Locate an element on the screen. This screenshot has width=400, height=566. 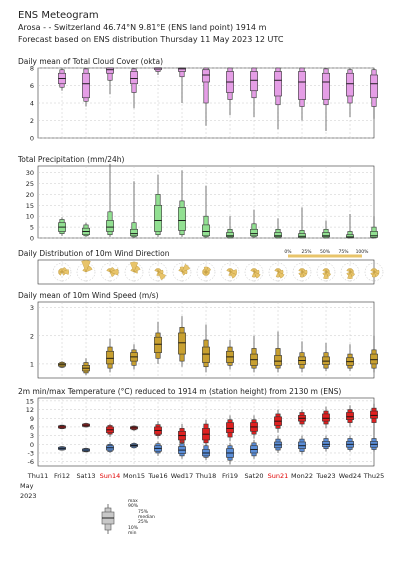
precip-panel-ytick: 15 is located at coordinates (30, 206).